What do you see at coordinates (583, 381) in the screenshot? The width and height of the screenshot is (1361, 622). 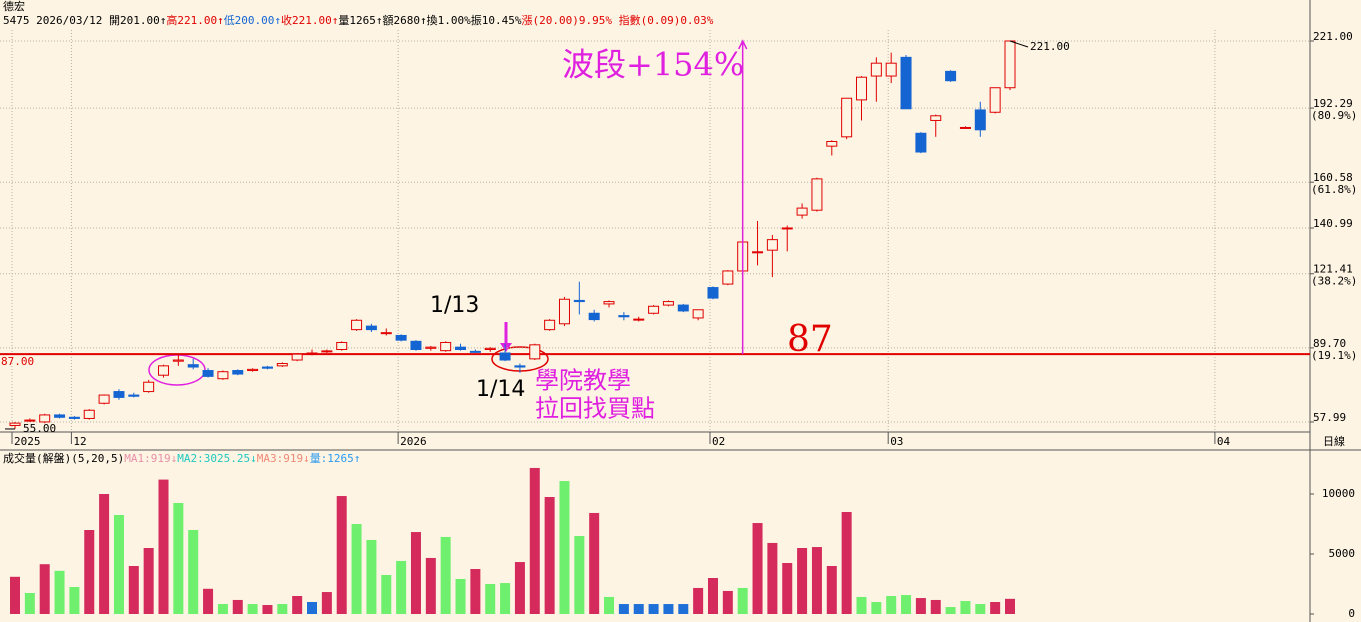 I see `annotation: 學院教學` at bounding box center [583, 381].